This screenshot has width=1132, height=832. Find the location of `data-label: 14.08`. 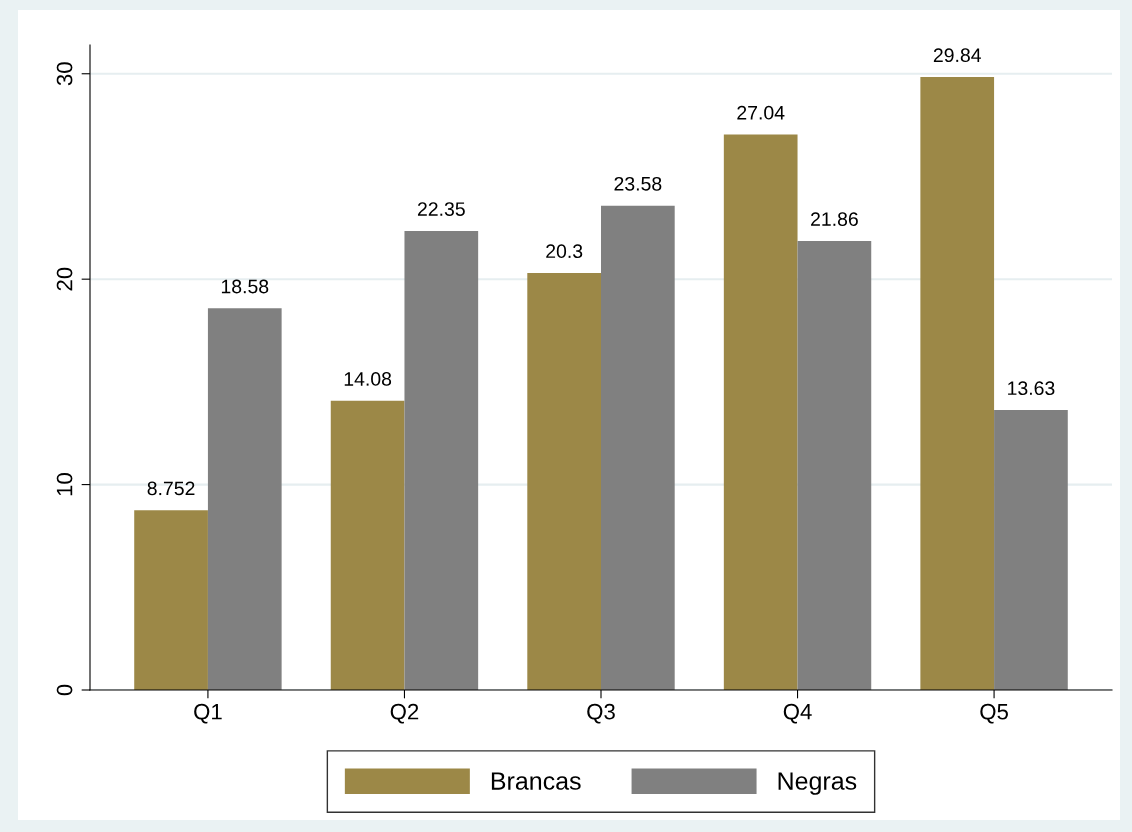

data-label: 14.08 is located at coordinates (368, 379).